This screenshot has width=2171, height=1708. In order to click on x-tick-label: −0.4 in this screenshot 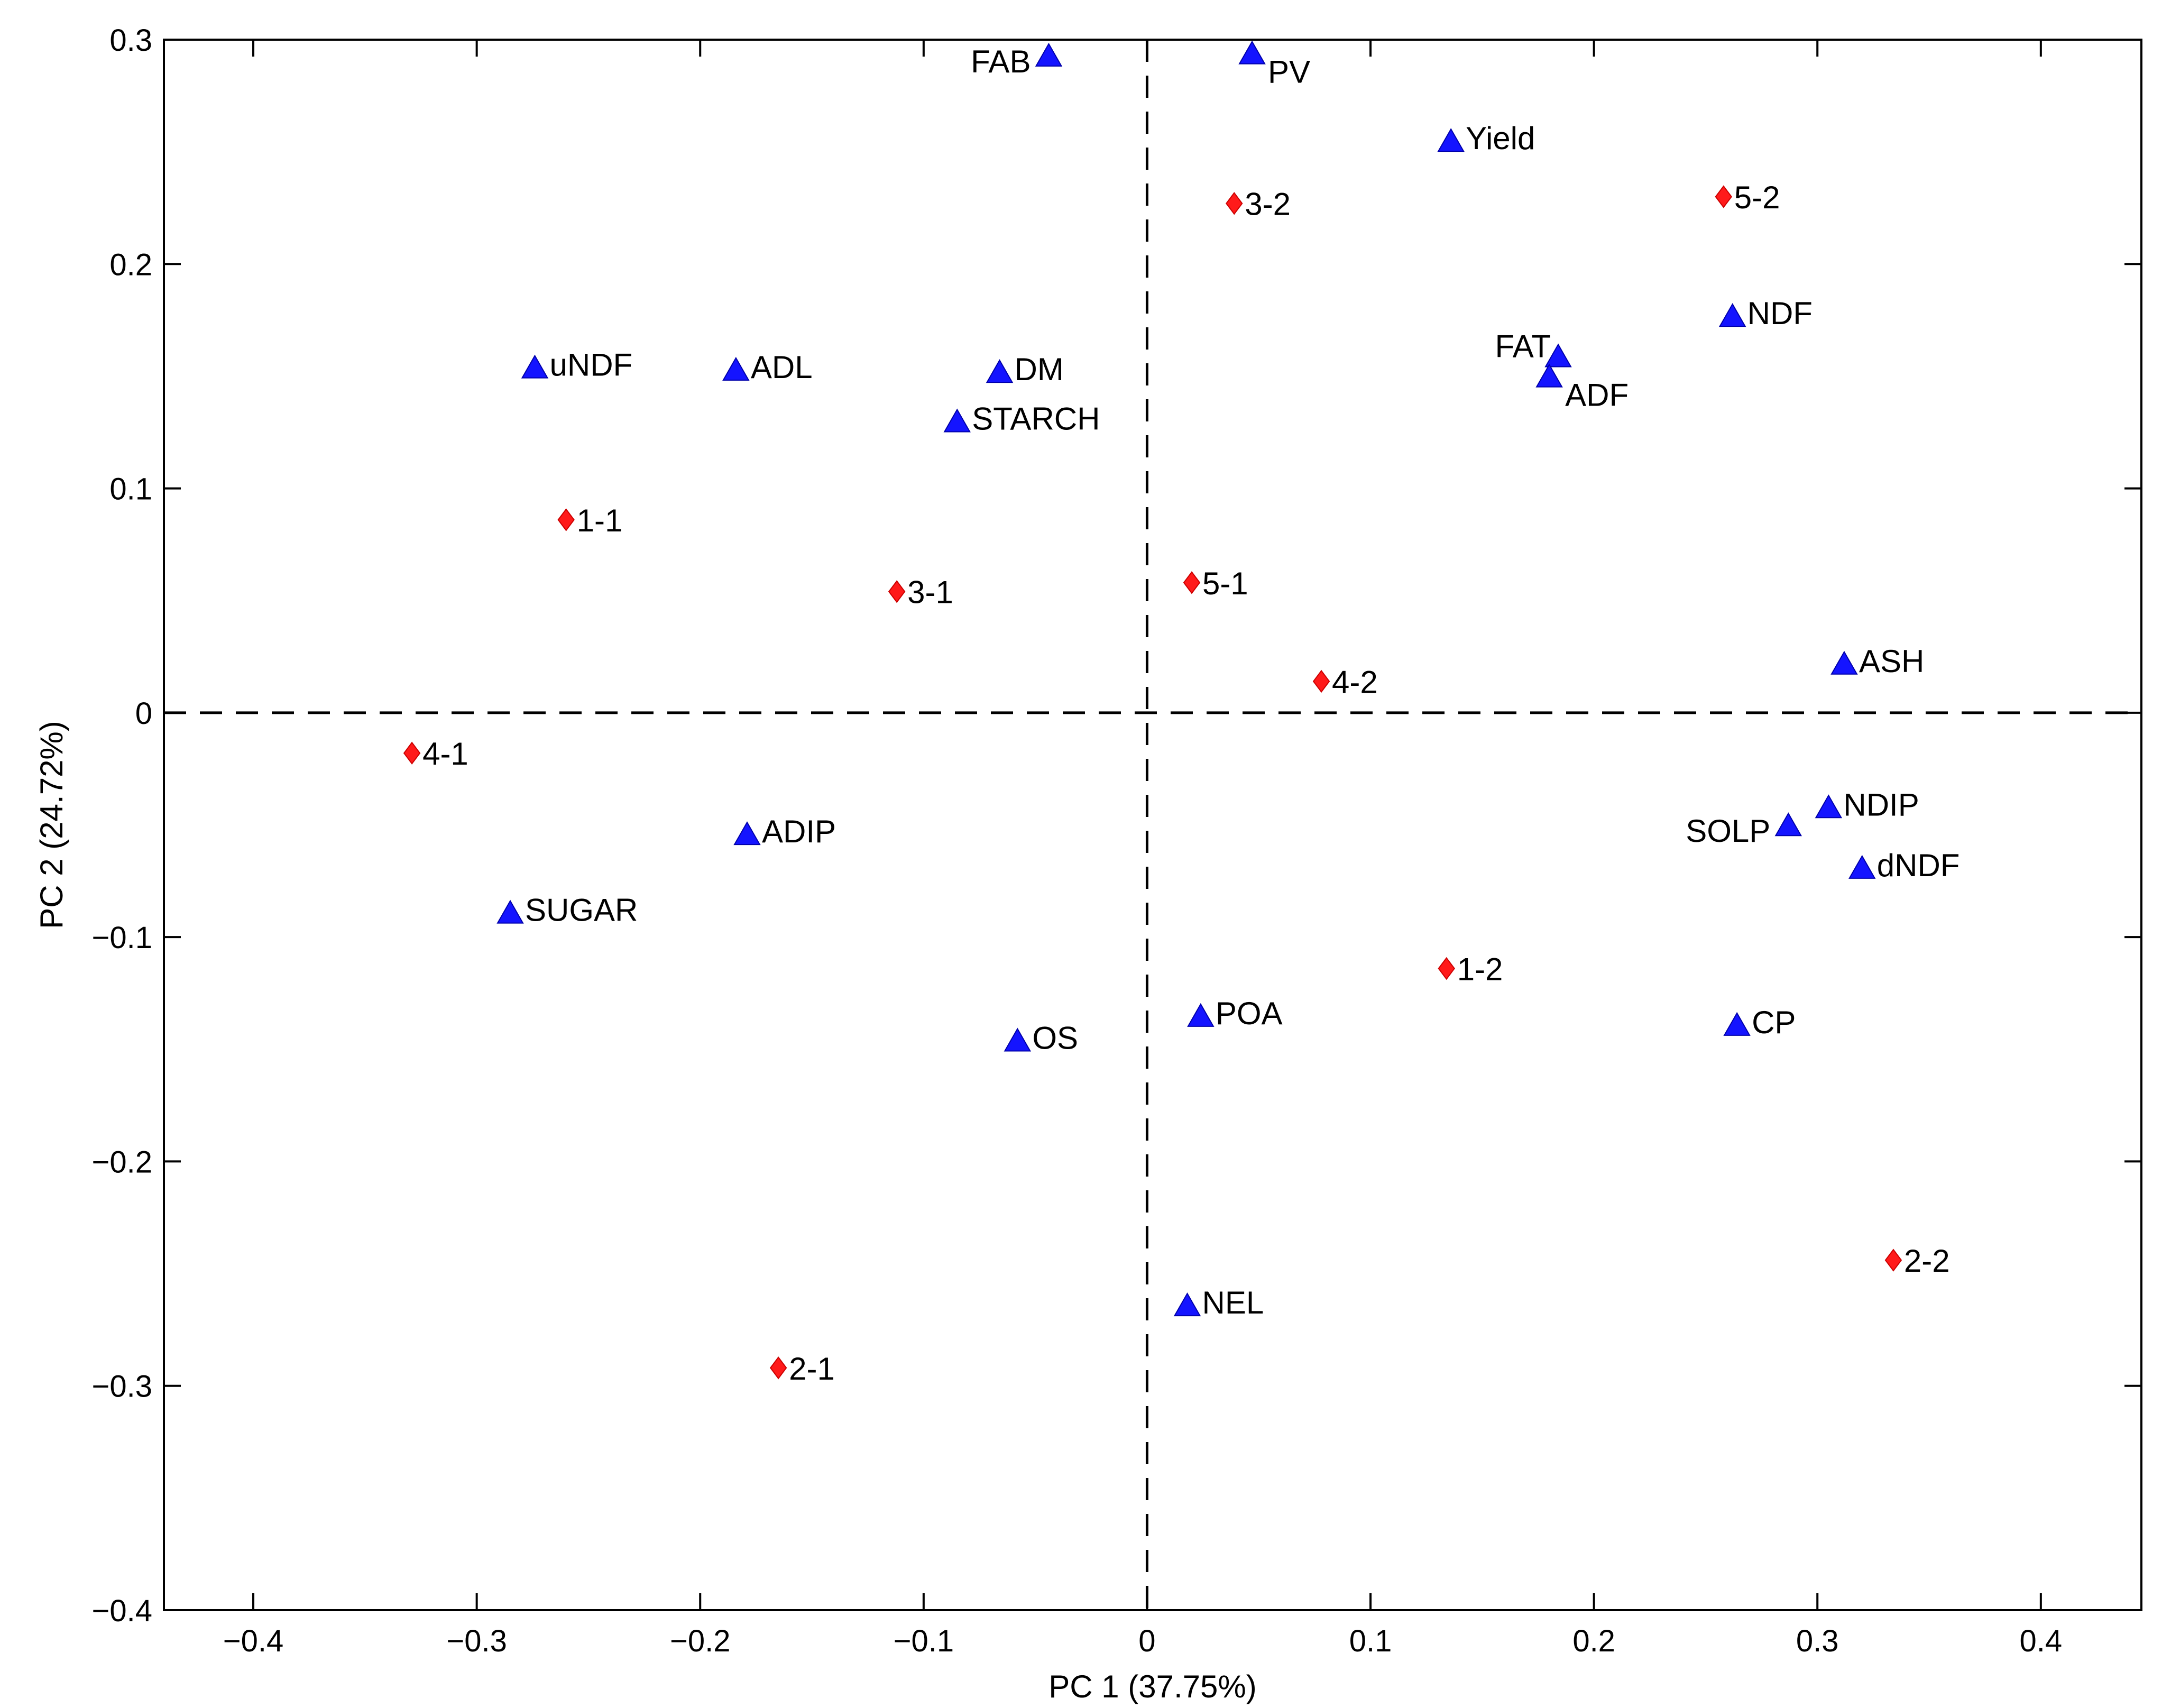, I will do `click(253, 1641)`.